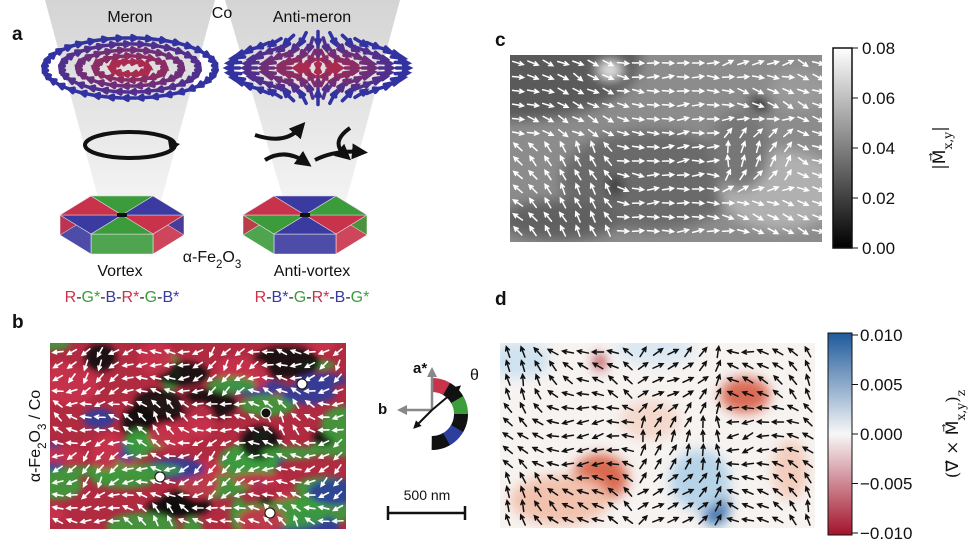 The height and width of the screenshot is (550, 968). I want to click on panel-label: d, so click(501, 299).